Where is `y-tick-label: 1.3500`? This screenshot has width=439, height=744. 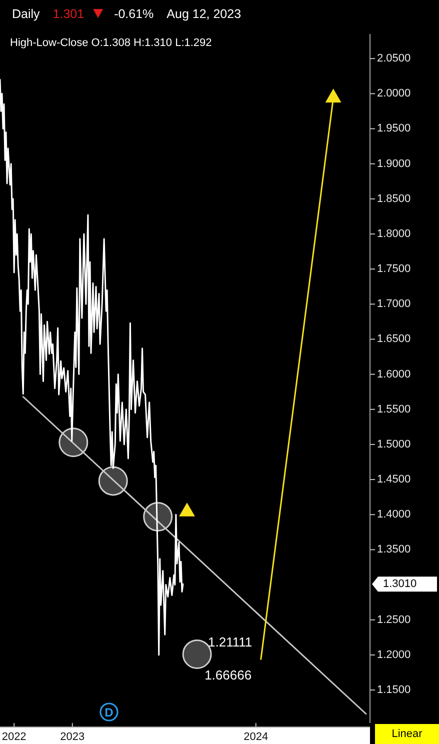
y-tick-label: 1.3500 is located at coordinates (394, 550).